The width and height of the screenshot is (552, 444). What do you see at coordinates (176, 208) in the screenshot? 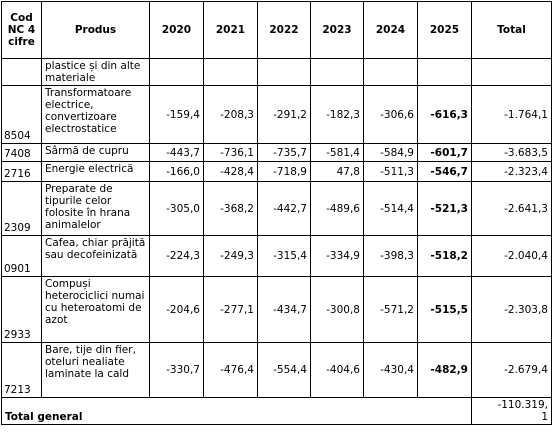
I see `year-value: -305,0` at bounding box center [176, 208].